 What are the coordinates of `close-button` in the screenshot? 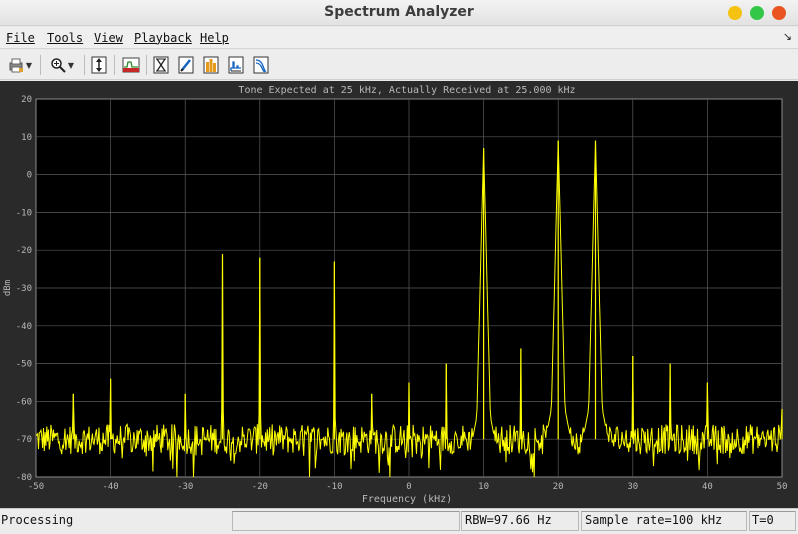 It's located at (779, 13).